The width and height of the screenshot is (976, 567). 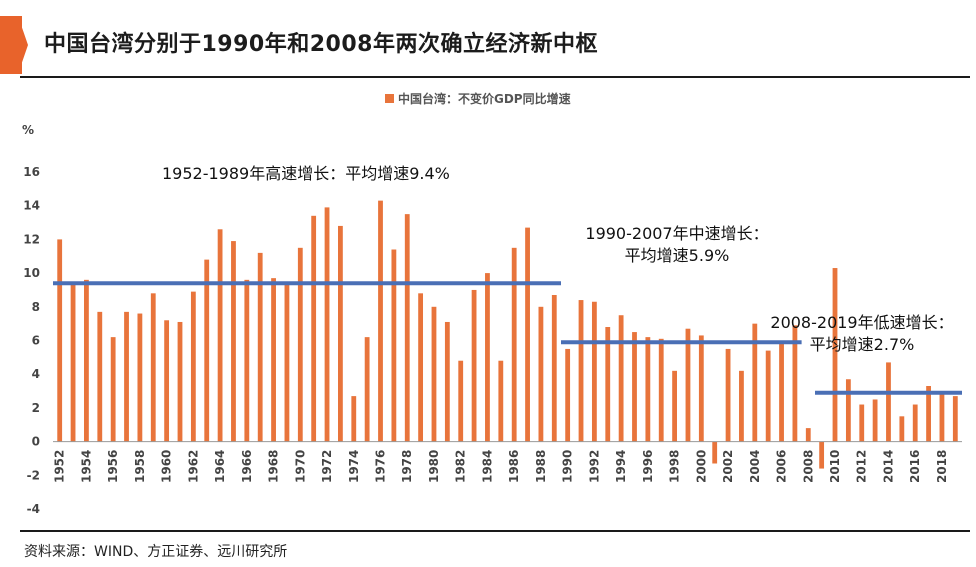 I want to click on bar-2007, so click(x=795, y=383).